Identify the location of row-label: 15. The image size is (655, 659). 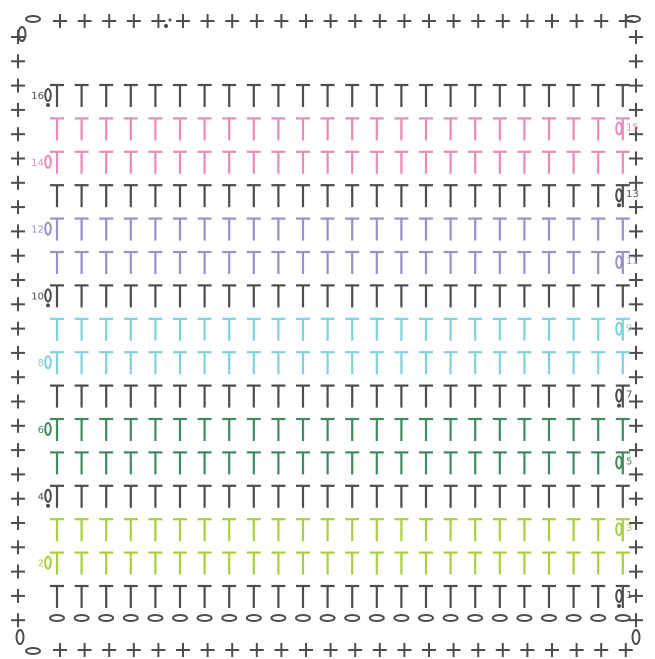
(632, 127).